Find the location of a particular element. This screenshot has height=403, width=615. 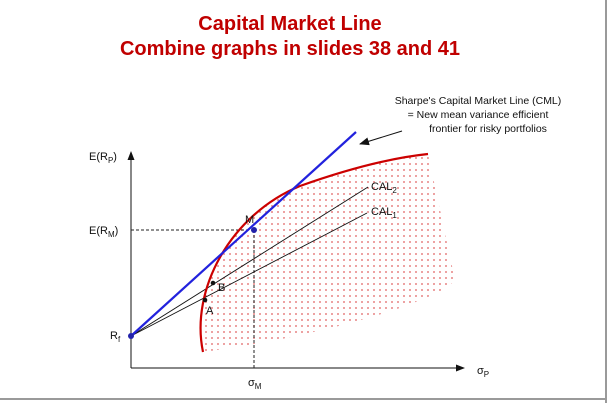

x-axis-label: σP is located at coordinates (483, 372).